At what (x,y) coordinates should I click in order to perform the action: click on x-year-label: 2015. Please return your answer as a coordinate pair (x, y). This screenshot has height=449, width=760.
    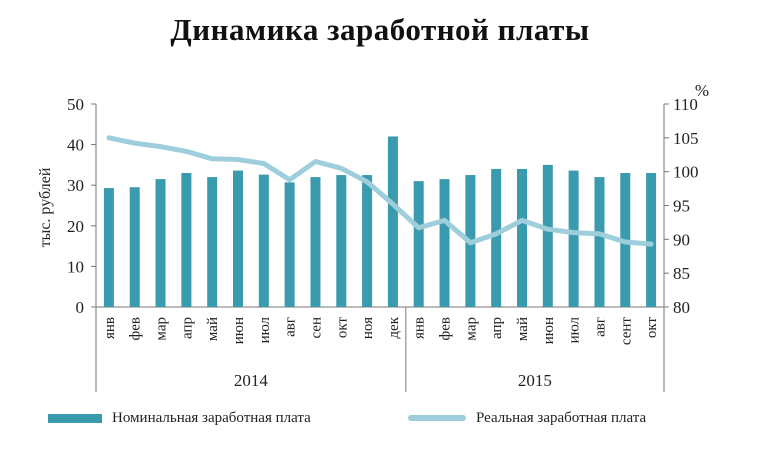
    Looking at the image, I should click on (535, 380).